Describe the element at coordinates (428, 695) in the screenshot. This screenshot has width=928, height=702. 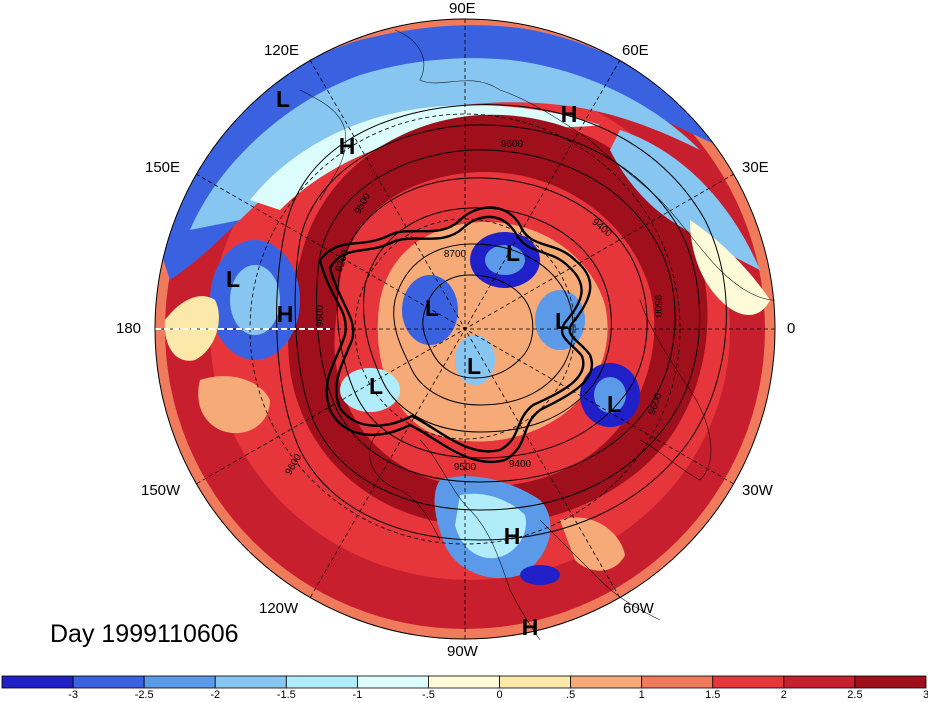
I see `colorbar-tick-label: -.5` at that location.